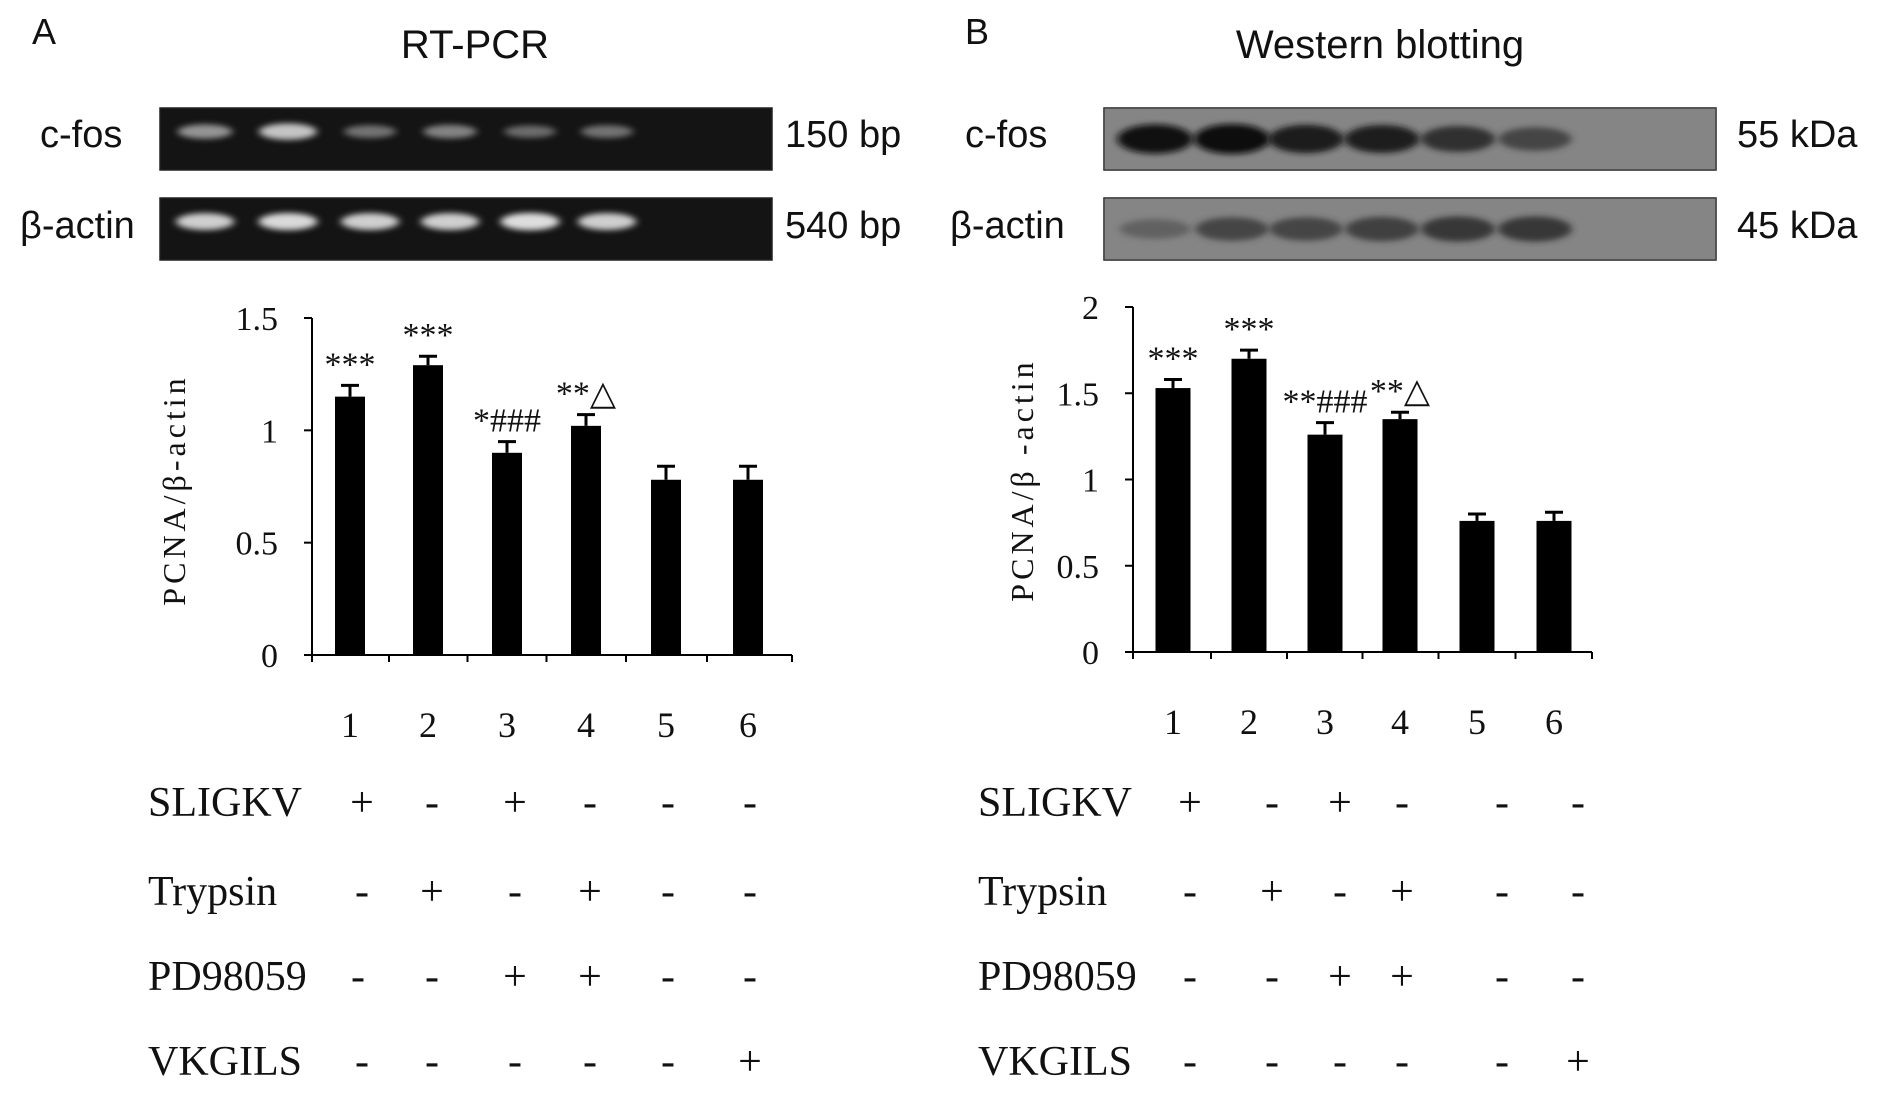 The image size is (1890, 1103). Describe the element at coordinates (466, 139) in the screenshot. I see `panel-a-gel-c-fos` at that location.